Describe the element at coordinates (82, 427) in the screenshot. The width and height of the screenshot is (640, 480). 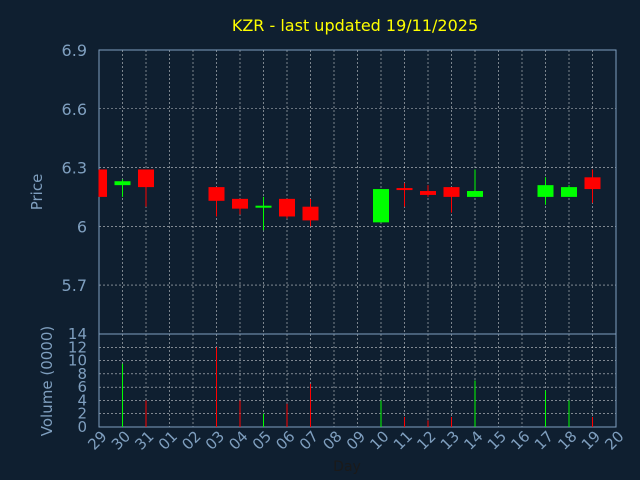
I see `volume-y-tick-label: 0` at that location.